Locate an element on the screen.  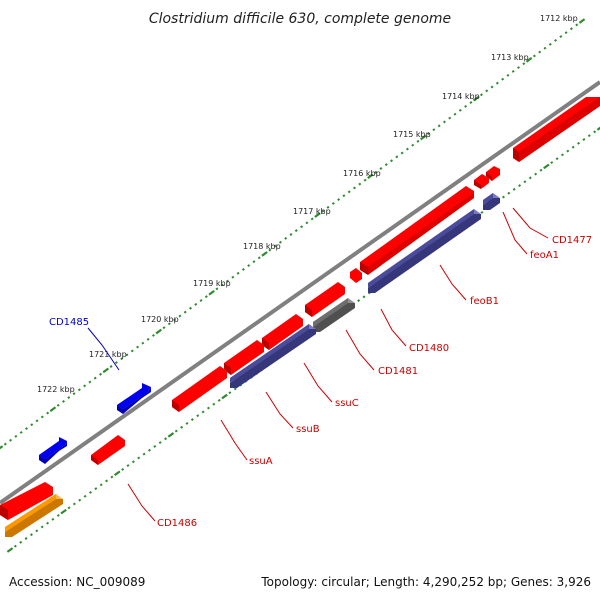
gene-label-cd1481: CD1481 is located at coordinates (398, 371).